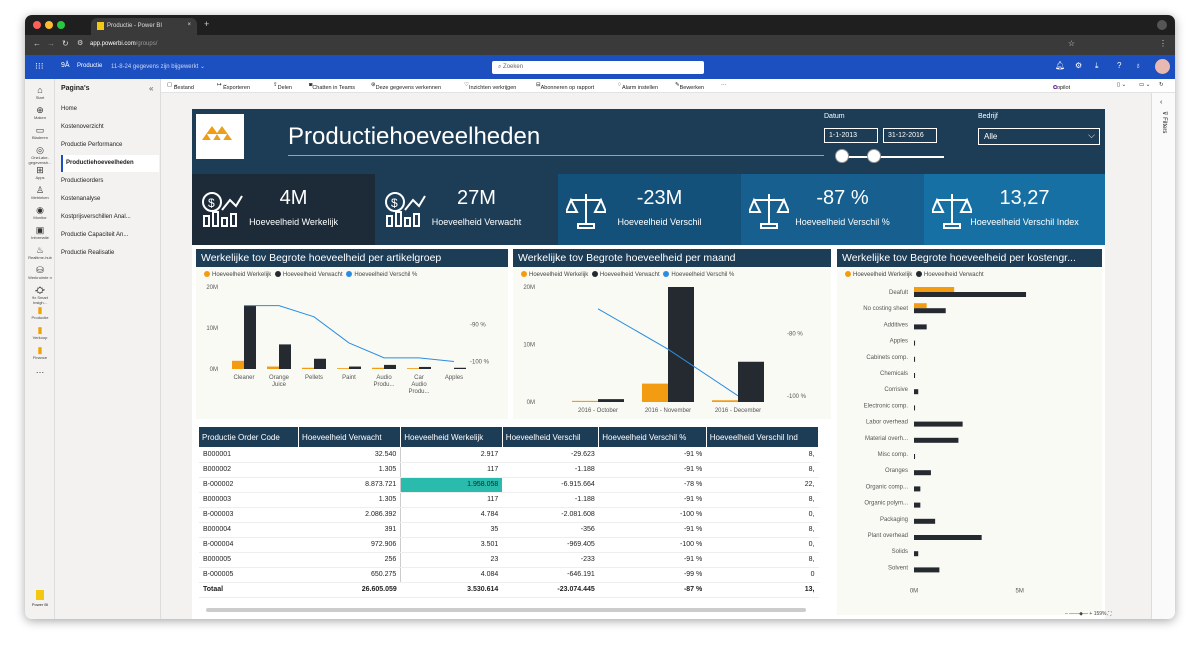 This screenshot has height=654, width=1199. I want to click on rail-item: ▮ Productie, so click(40, 312).